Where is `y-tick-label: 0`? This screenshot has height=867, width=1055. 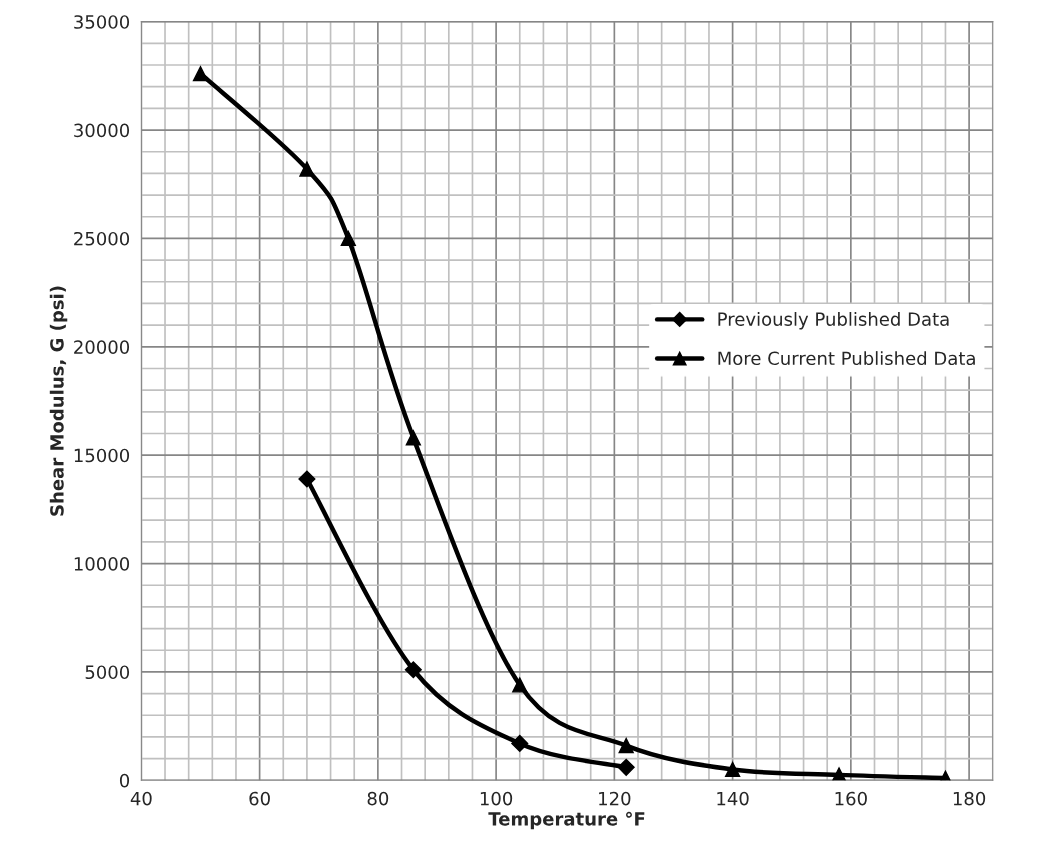
y-tick-label: 0 is located at coordinates (124, 780).